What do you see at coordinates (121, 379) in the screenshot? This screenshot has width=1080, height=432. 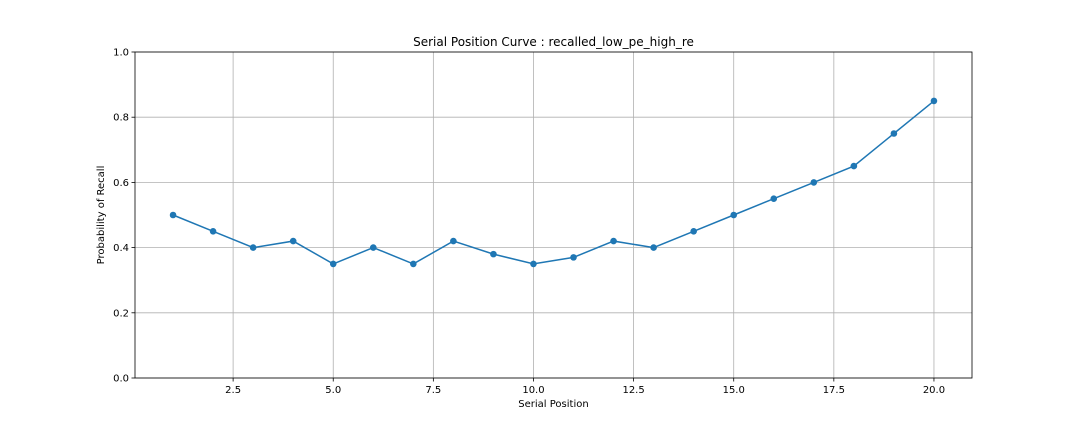 I see `y-tick-label: 0.0` at bounding box center [121, 379].